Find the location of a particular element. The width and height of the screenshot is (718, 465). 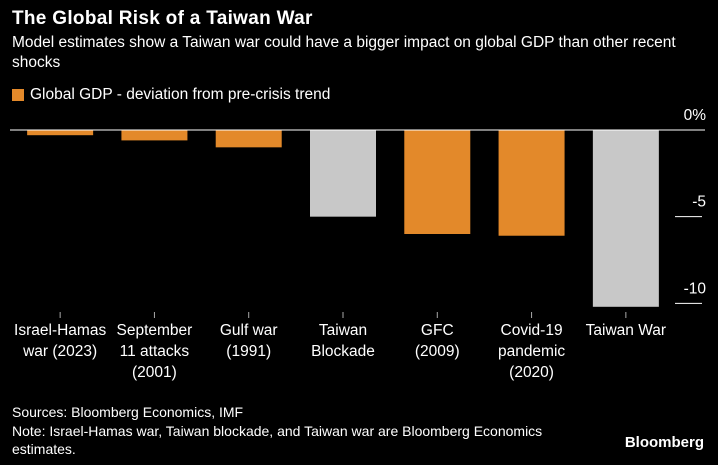

x-tick-label: September 11 attacks (2001) is located at coordinates (154, 351).